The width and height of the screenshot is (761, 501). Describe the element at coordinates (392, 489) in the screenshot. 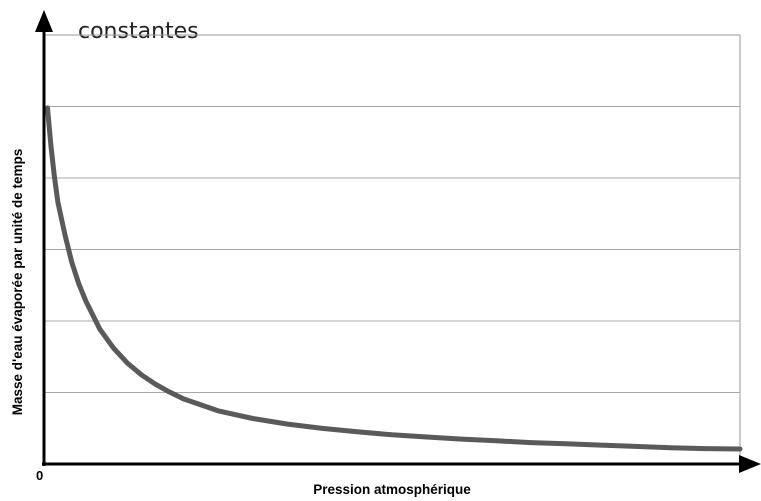

I see `x-axis-title: Pression atmosphérique` at that location.